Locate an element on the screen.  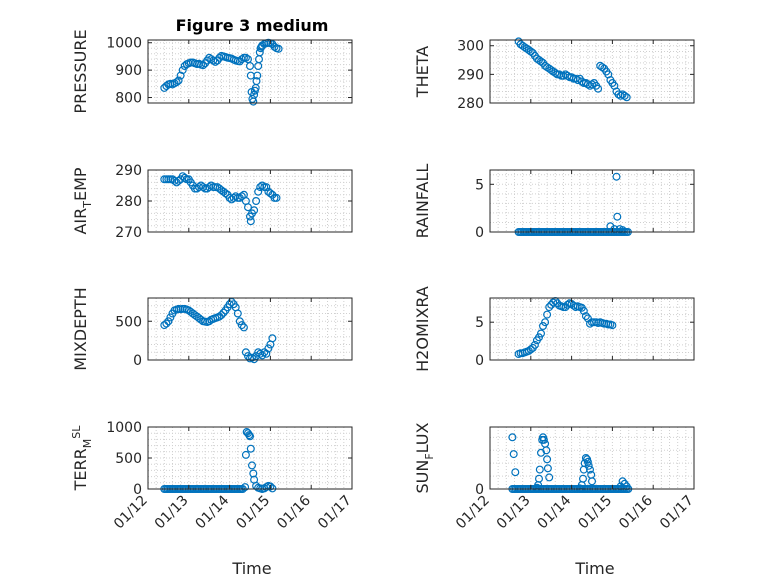
y-axis-label: RAINFALL is located at coordinates (422, 201).